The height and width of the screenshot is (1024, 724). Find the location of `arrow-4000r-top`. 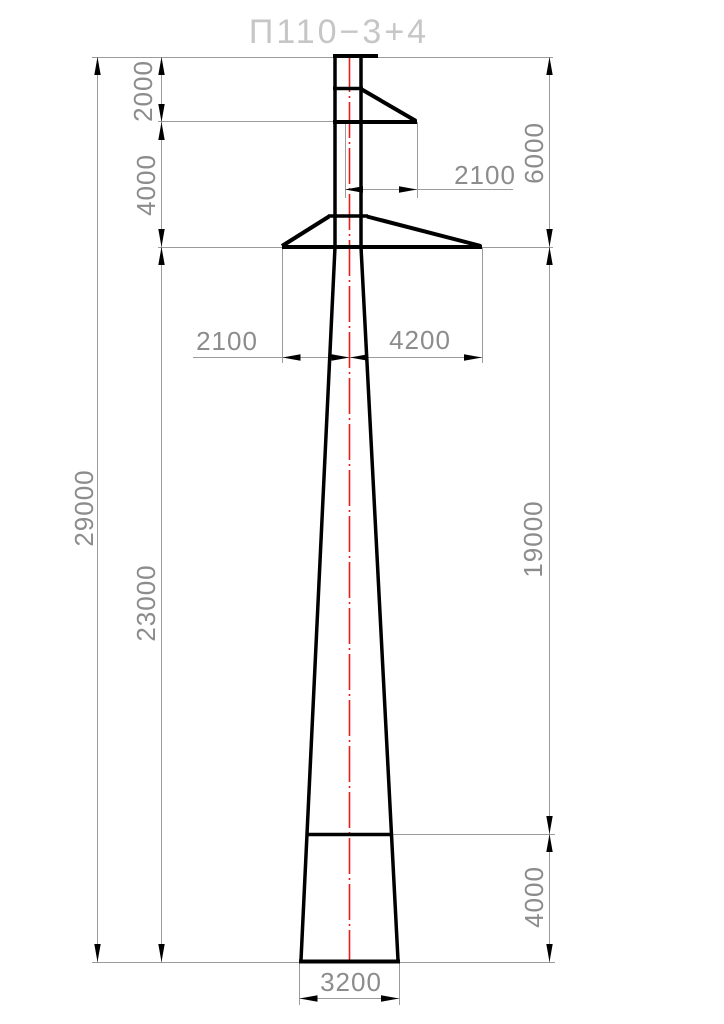

arrow-4000r-top is located at coordinates (549, 843).